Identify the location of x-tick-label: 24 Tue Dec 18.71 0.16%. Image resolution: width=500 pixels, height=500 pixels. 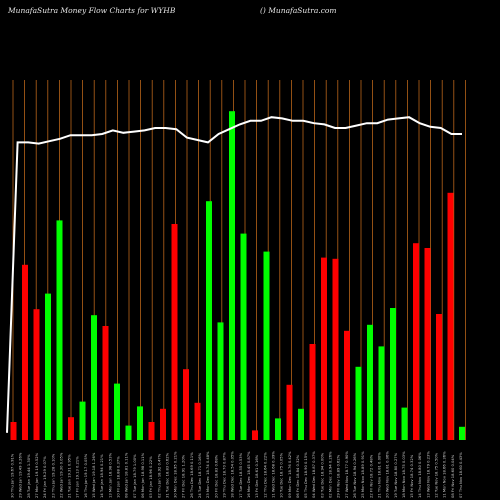
(200, 475).